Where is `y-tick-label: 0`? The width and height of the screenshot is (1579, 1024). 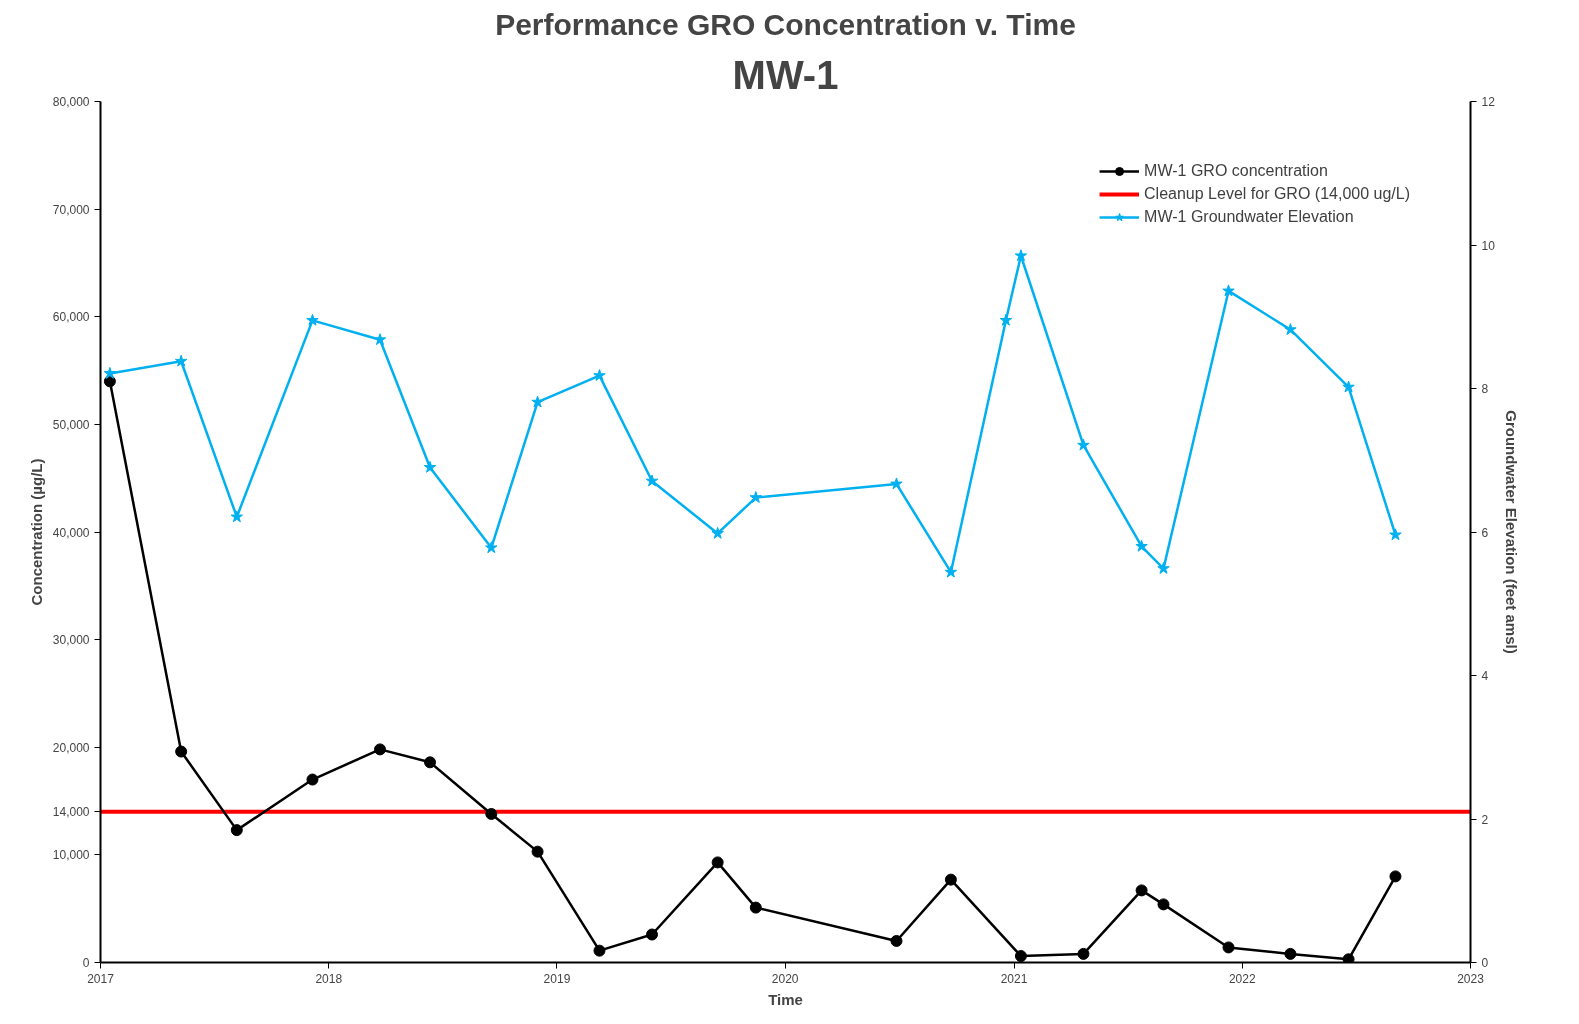
y-tick-label: 0 is located at coordinates (86, 963).